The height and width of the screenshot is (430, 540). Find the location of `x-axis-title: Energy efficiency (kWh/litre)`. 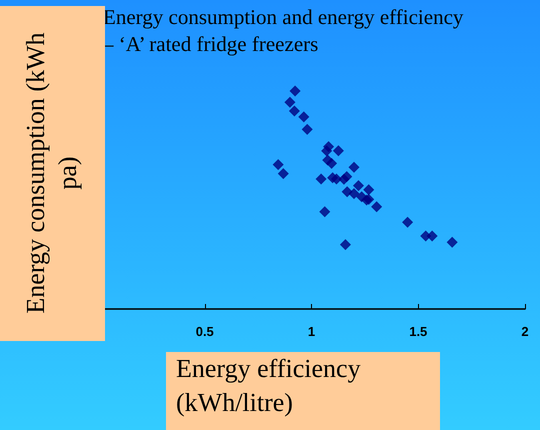

x-axis-title: Energy efficiency (kWh/litre) is located at coordinates (303, 391).